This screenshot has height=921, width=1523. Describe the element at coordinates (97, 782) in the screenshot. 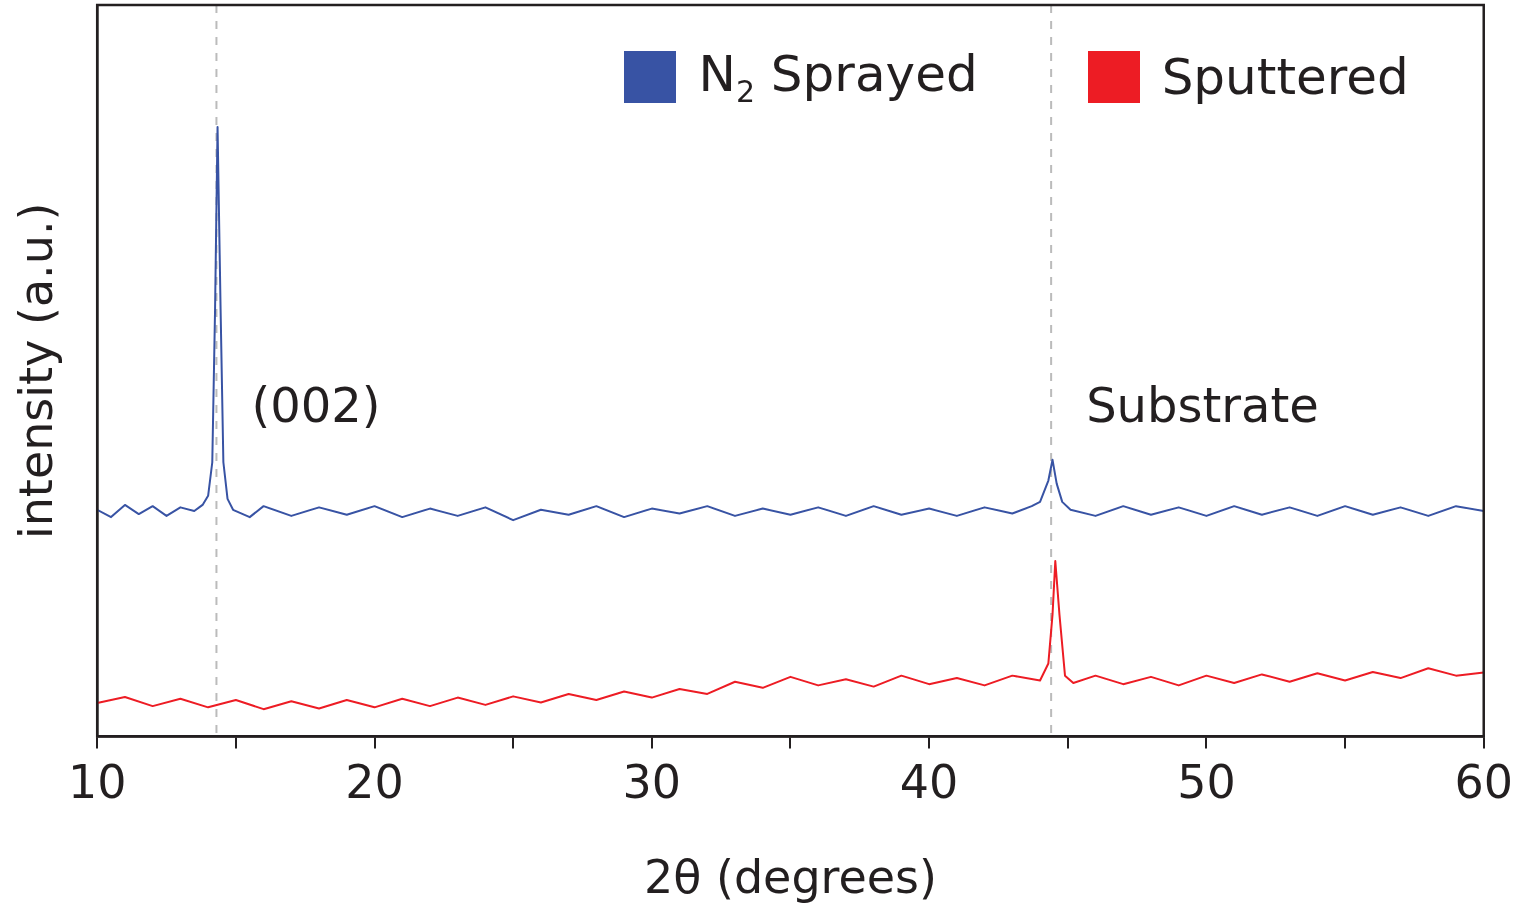

I see `x-tick-label: 10` at that location.